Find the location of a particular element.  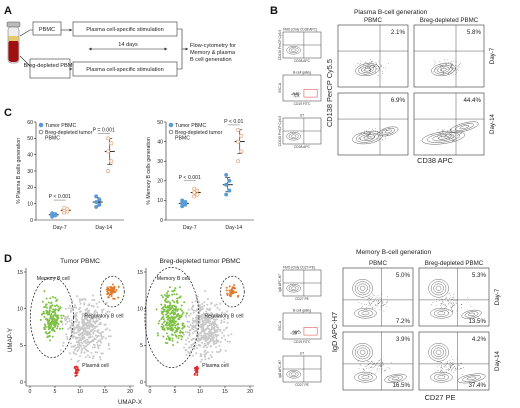

plasma-gate-percent: 44.4% is located at coordinates (472, 100).